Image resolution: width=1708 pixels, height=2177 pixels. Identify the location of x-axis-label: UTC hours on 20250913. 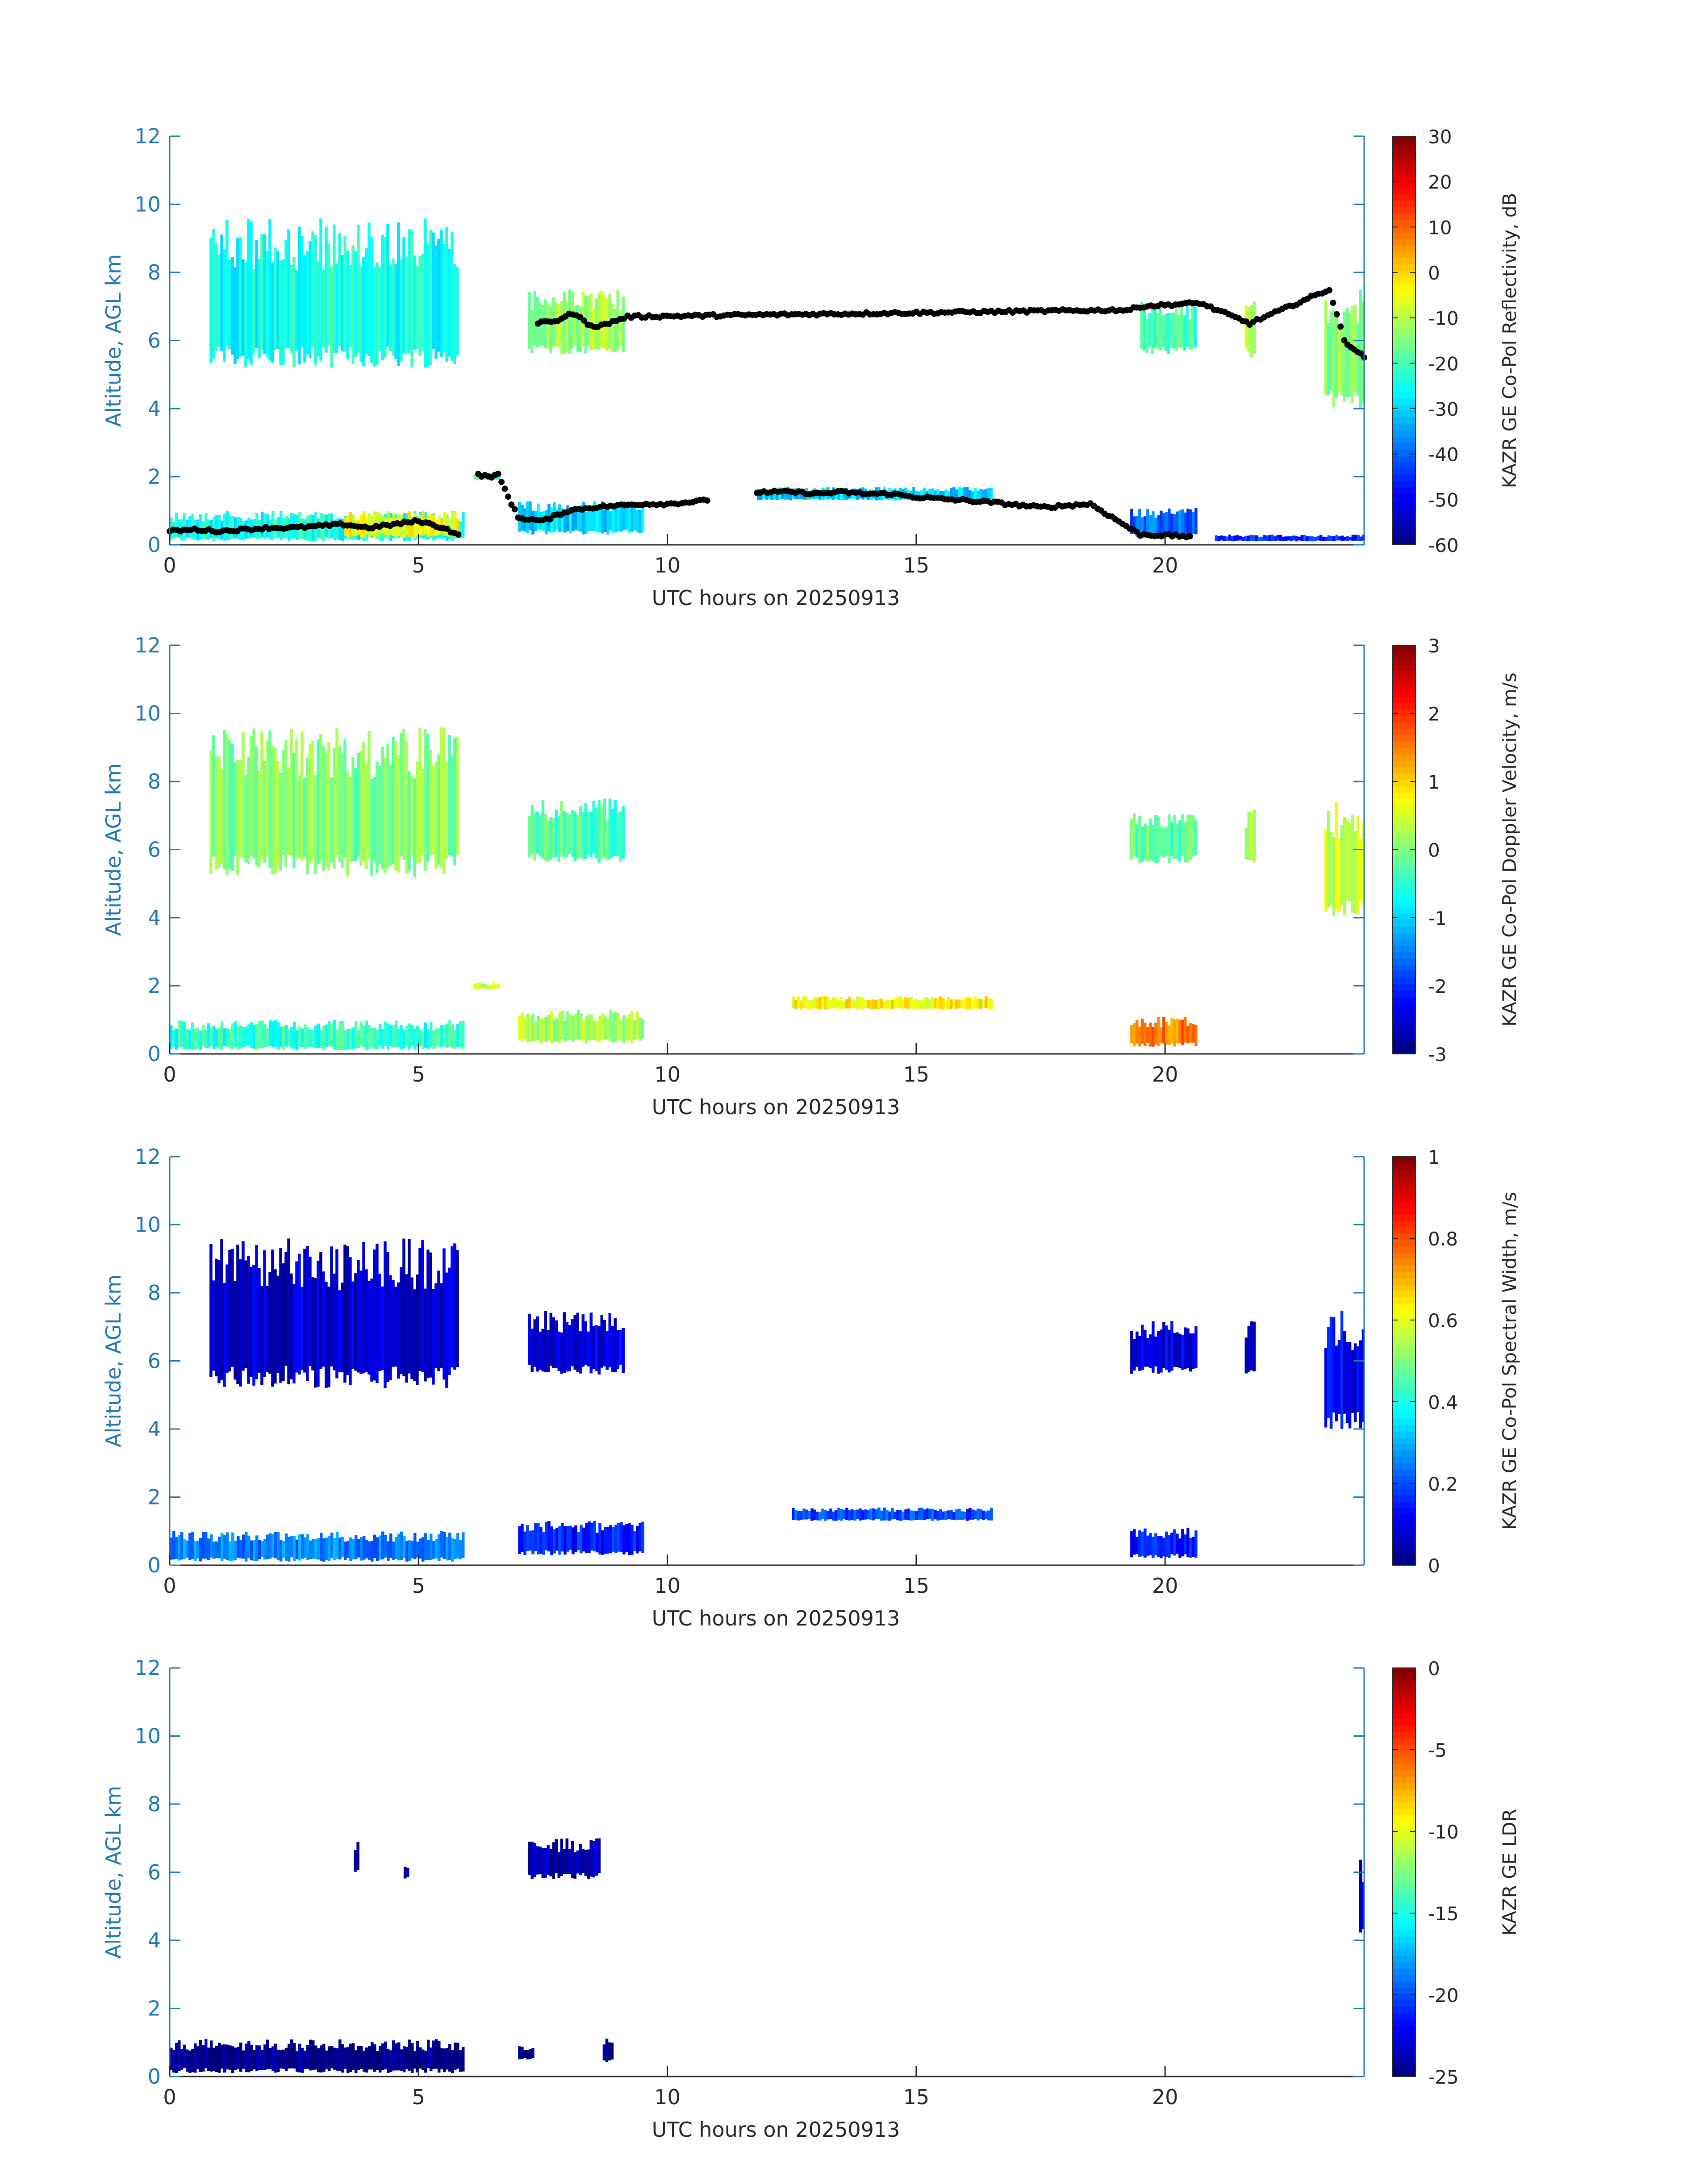
(776, 598).